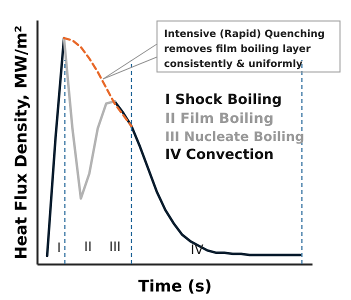 This screenshot has width=351, height=300. I want to click on annotation: I Shock Boiling, so click(223, 100).